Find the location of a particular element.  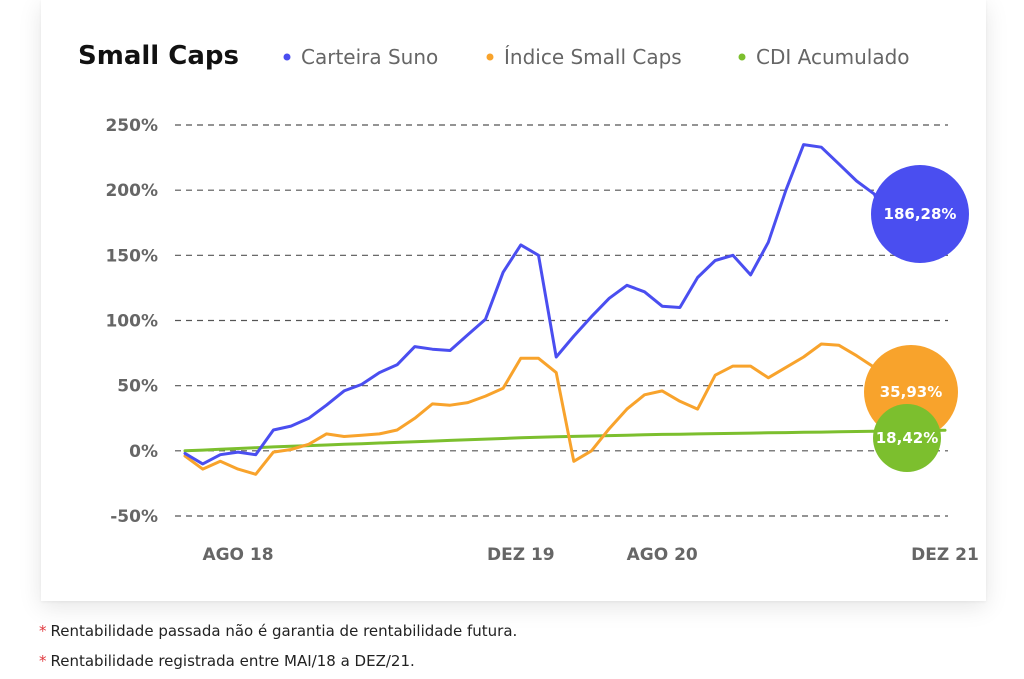

y-tick-label: 200% is located at coordinates (131, 191).